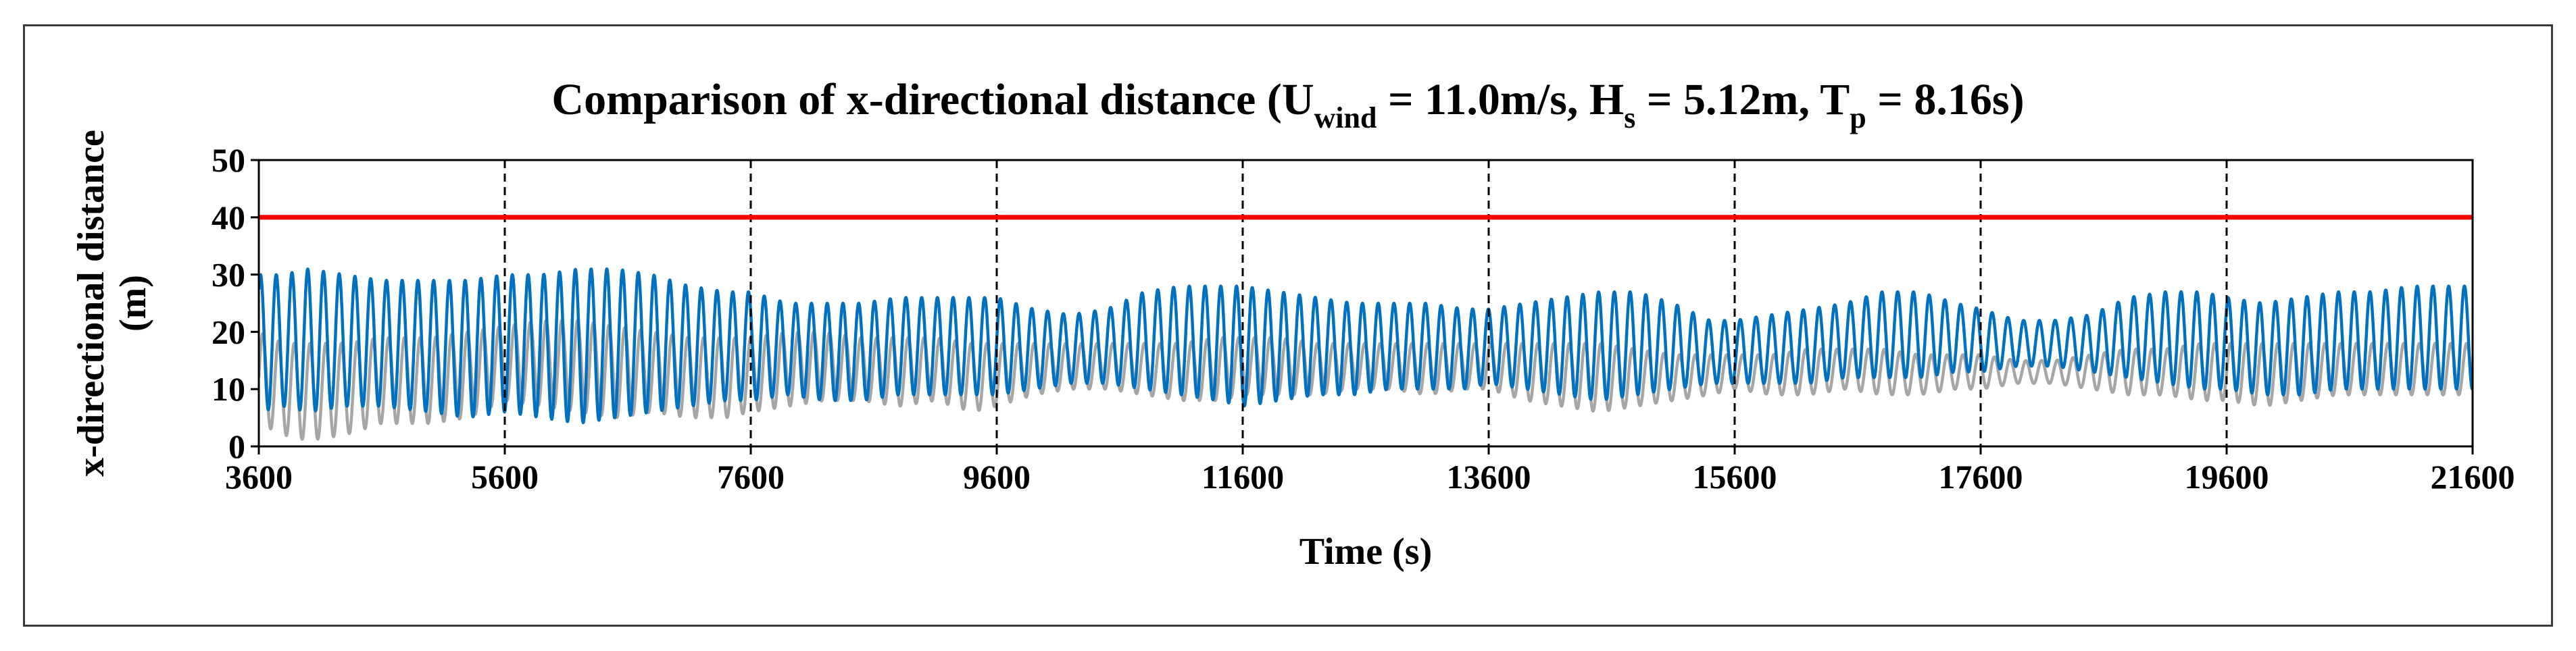  I want to click on y-tick-label: 50, so click(229, 160).